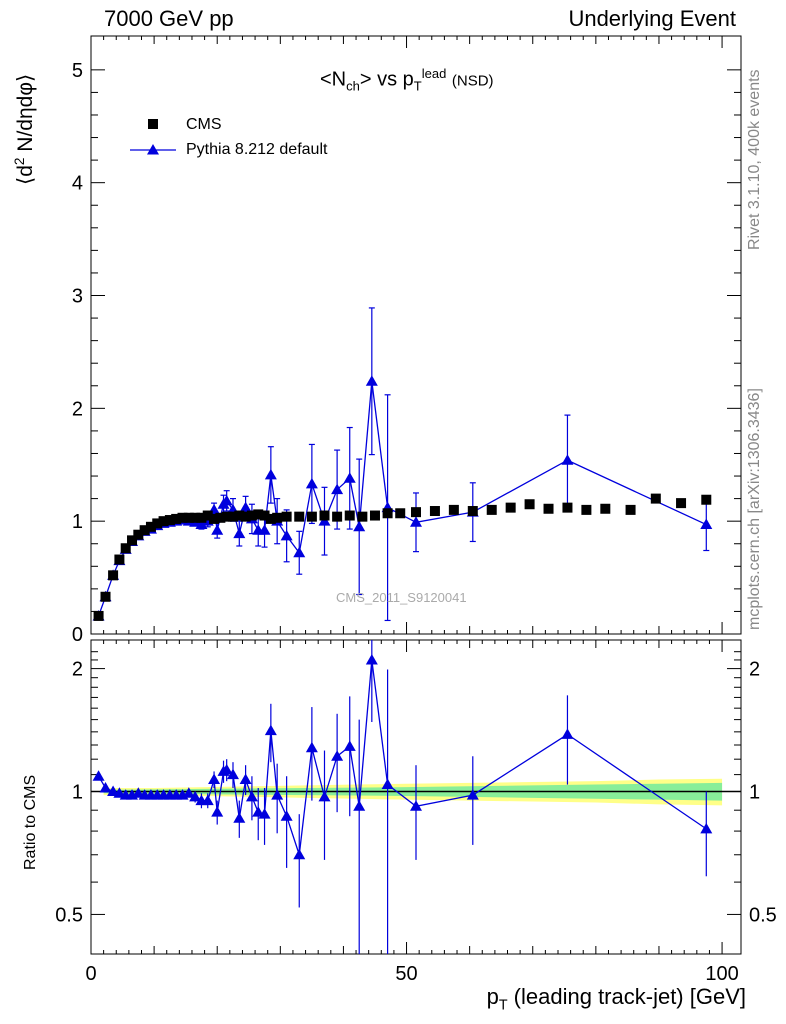 Image resolution: width=786 pixels, height=1024 pixels. What do you see at coordinates (721, 974) in the screenshot?
I see `x-tick-label: 100` at bounding box center [721, 974].